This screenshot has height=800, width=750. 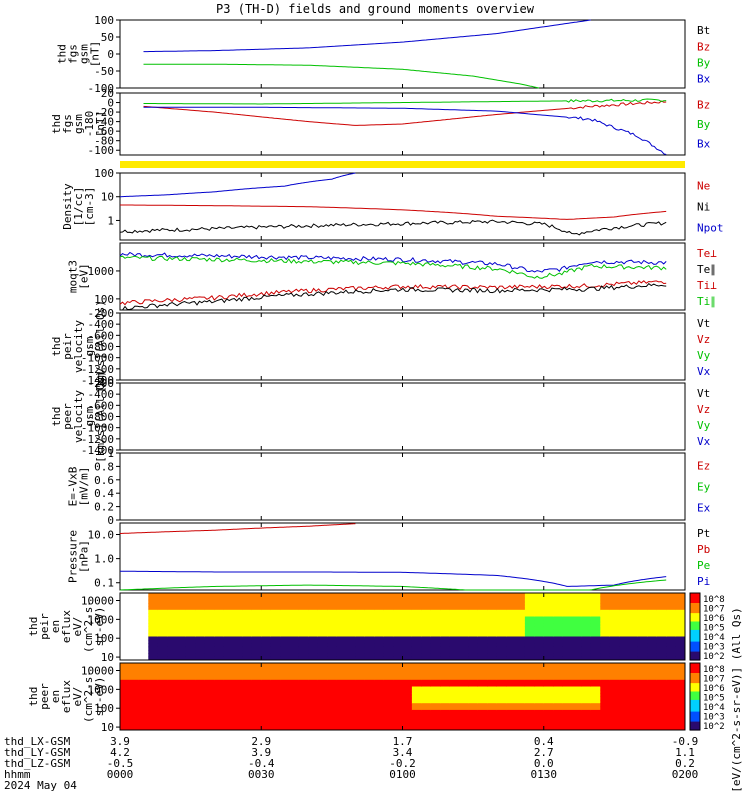 I want to click on series-line-By, so click(x=405, y=101).